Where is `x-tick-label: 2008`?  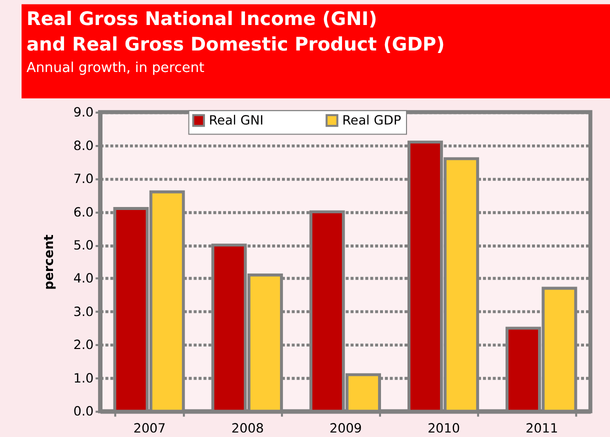 x-tick-label: 2008 is located at coordinates (247, 428).